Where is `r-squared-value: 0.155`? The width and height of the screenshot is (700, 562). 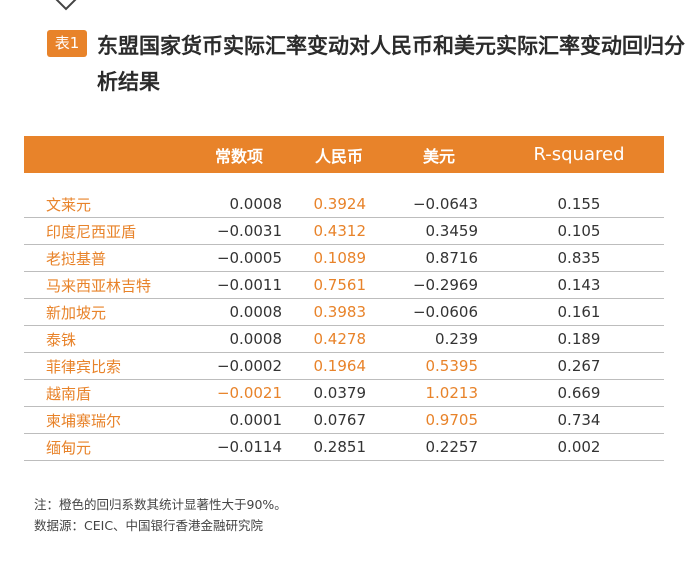 r-squared-value: 0.155 is located at coordinates (579, 204).